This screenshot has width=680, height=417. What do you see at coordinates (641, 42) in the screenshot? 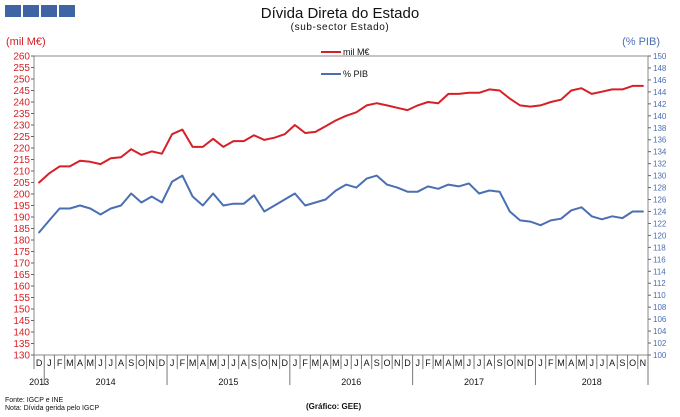
I see `y-axis-right-label: (% PIB)` at bounding box center [641, 42].